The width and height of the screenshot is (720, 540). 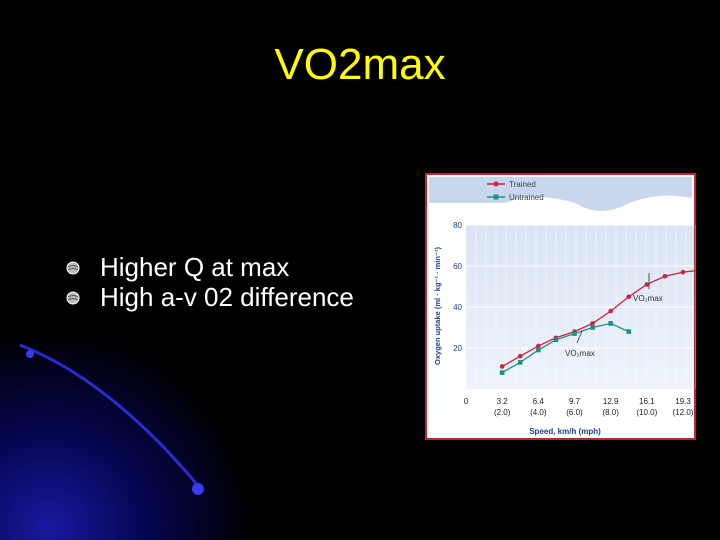 I want to click on x-tick-label: 3.2, so click(x=503, y=401).